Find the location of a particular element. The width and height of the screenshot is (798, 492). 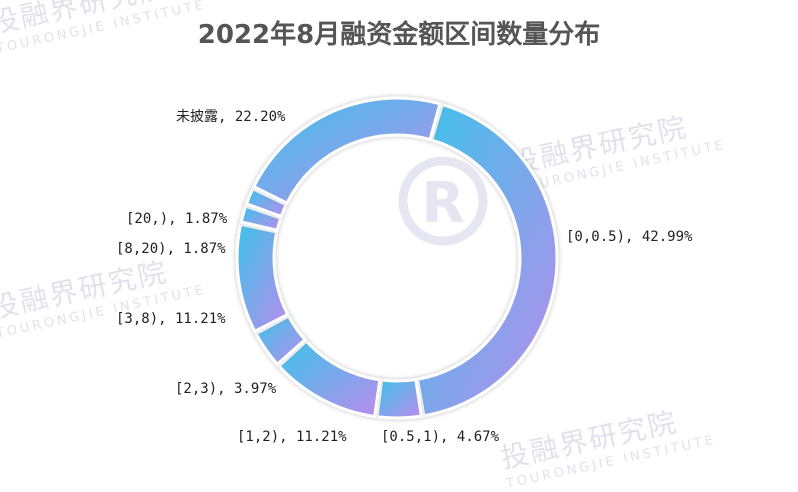

svg-text: R is located at coordinates (442, 203).